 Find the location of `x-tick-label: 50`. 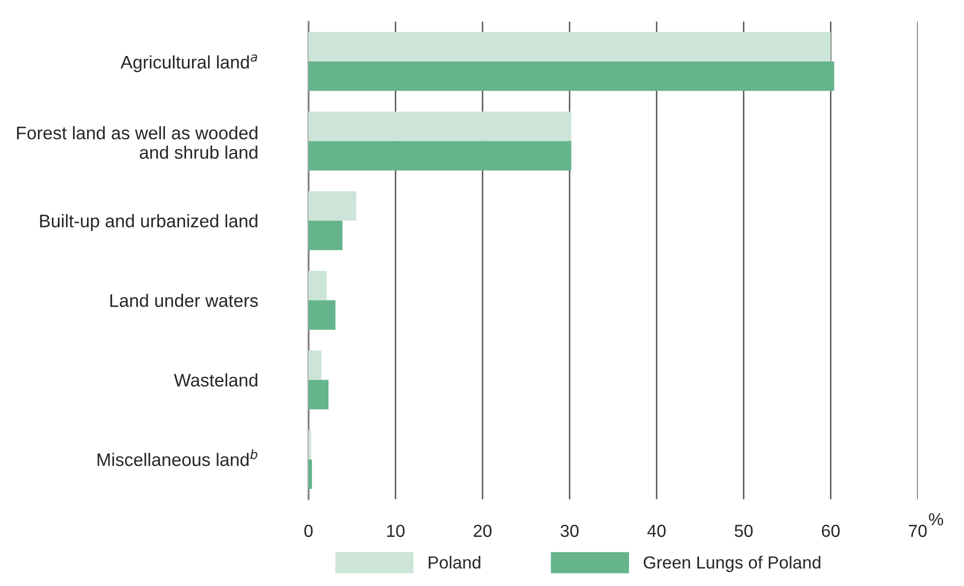

x-tick-label: 50 is located at coordinates (743, 531).